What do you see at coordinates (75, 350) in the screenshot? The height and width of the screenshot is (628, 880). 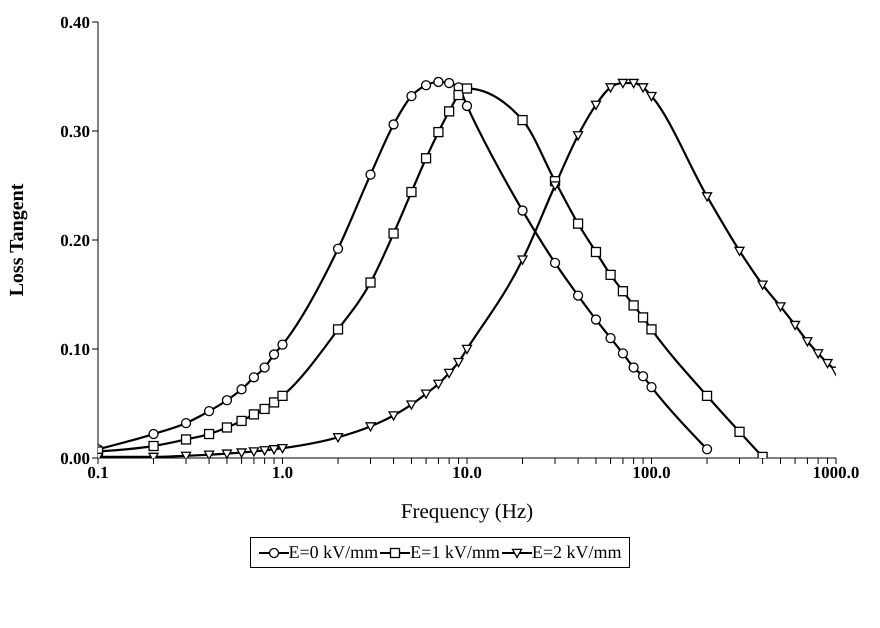 I see `y-tick-label: 0.10` at bounding box center [75, 350].